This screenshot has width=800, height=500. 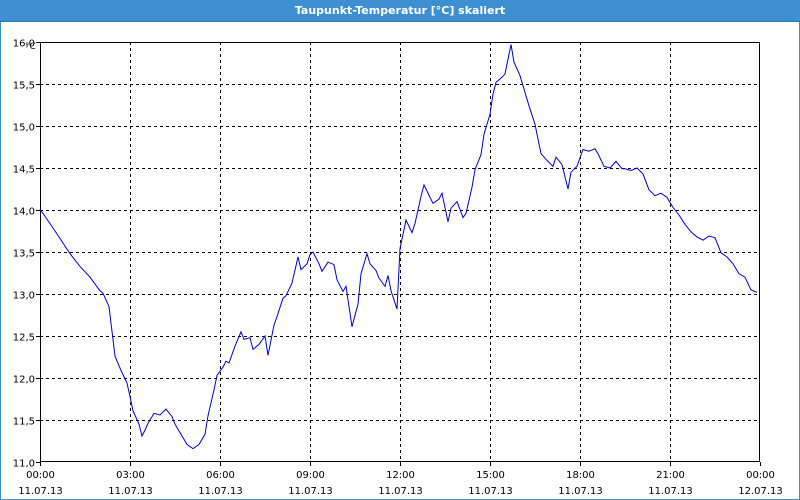 What do you see at coordinates (30, 47) in the screenshot?
I see `y-axis-unit-label: °C` at bounding box center [30, 47].